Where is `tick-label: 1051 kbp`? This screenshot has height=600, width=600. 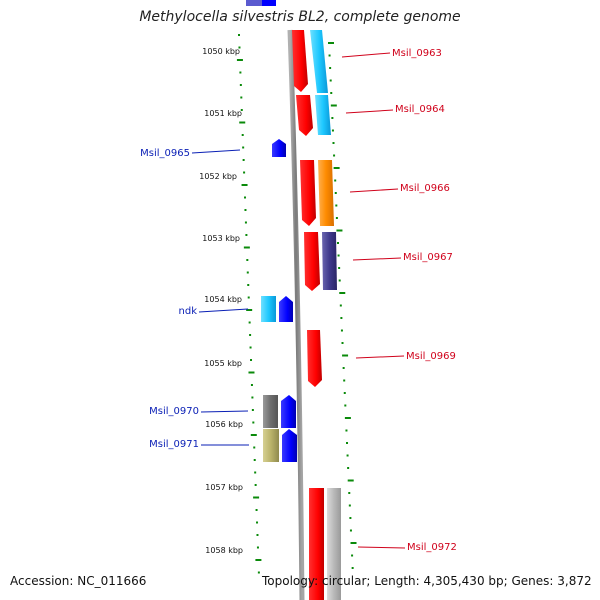
tick-label: 1051 kbp is located at coordinates (223, 113).